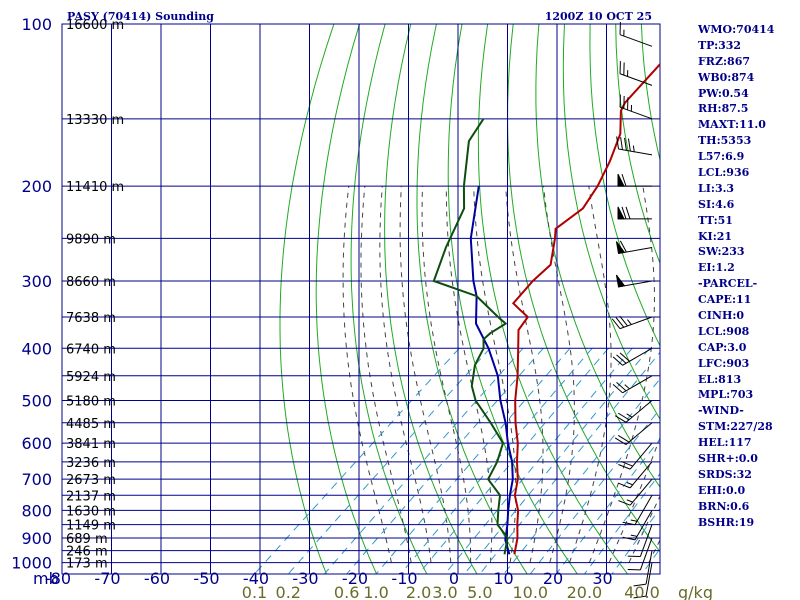 The height and width of the screenshot is (600, 800). Describe the element at coordinates (91, 463) in the screenshot. I see `height-label: 3236 m` at that location.